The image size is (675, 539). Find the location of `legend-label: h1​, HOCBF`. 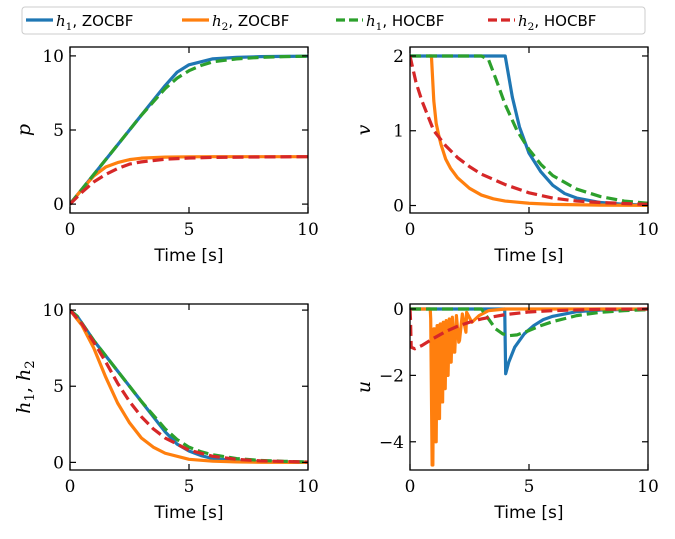

legend-label: h1​, HOCBF is located at coordinates (405, 22).